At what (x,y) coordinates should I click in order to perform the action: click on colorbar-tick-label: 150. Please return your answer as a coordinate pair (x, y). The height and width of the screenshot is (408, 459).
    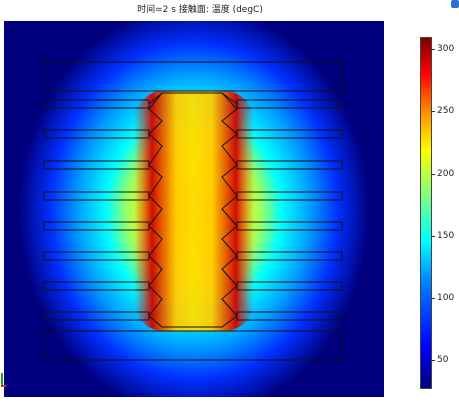
    Looking at the image, I should click on (446, 235).